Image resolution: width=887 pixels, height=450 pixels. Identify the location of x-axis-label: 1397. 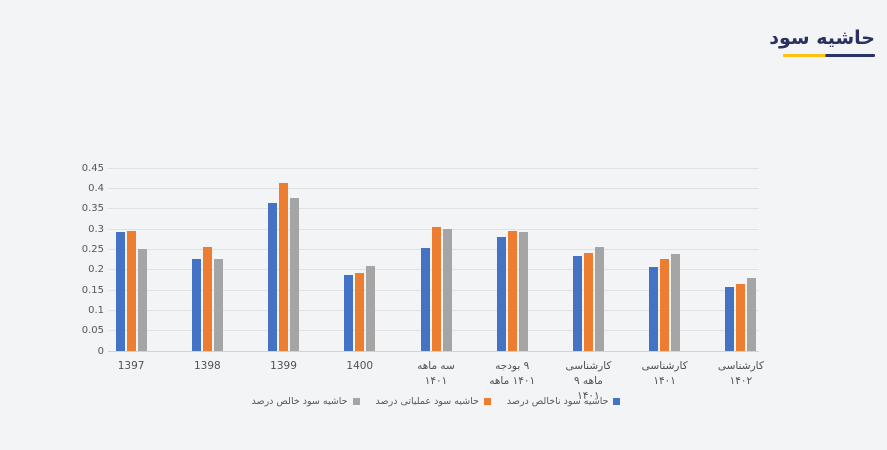
(131, 366).